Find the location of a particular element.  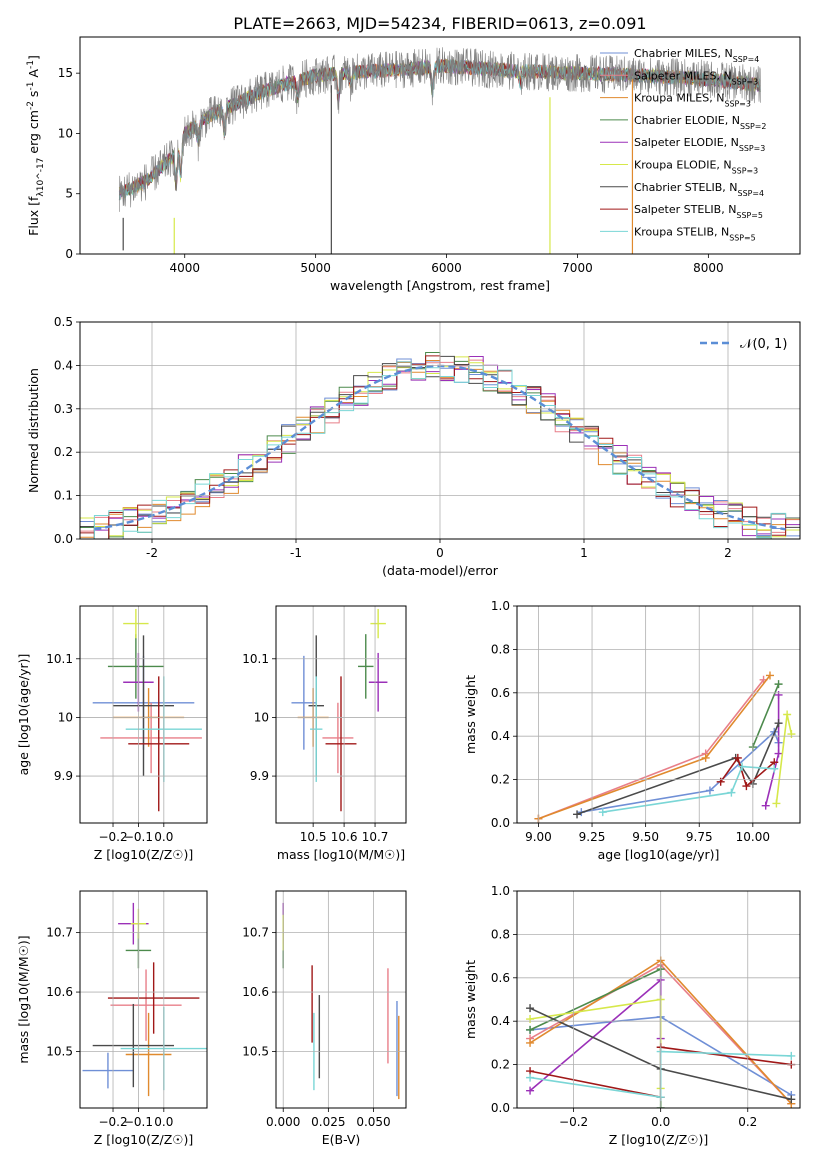

x-tick-label: 9.50 is located at coordinates (645, 837).